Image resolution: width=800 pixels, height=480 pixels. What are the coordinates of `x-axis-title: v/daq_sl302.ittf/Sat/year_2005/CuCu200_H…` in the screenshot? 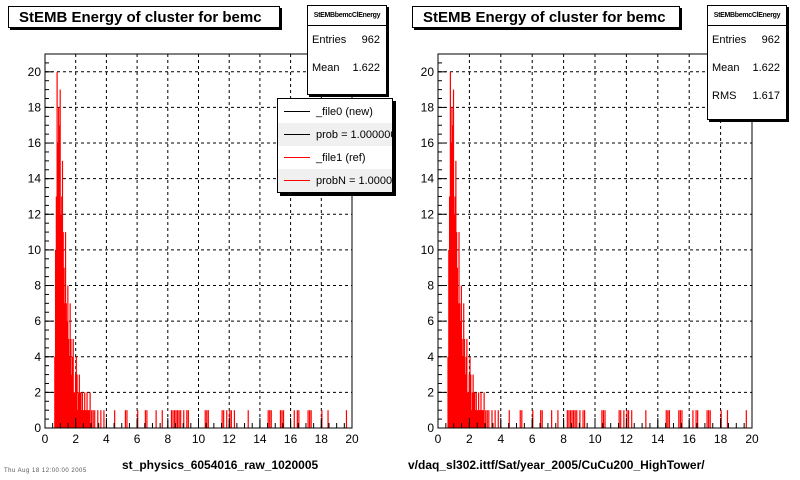 It's located at (556, 465).